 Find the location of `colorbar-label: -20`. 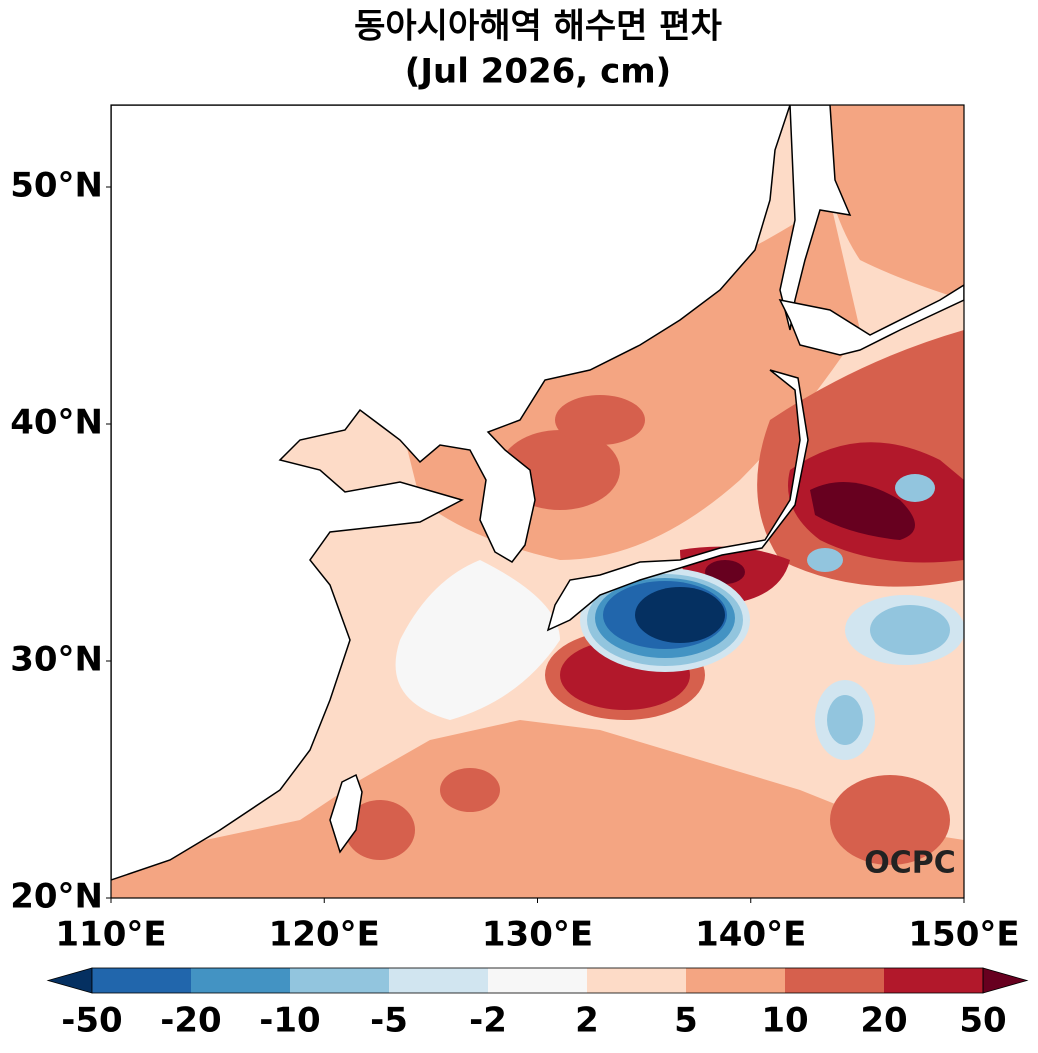

colorbar-label: -20 is located at coordinates (190, 1021).